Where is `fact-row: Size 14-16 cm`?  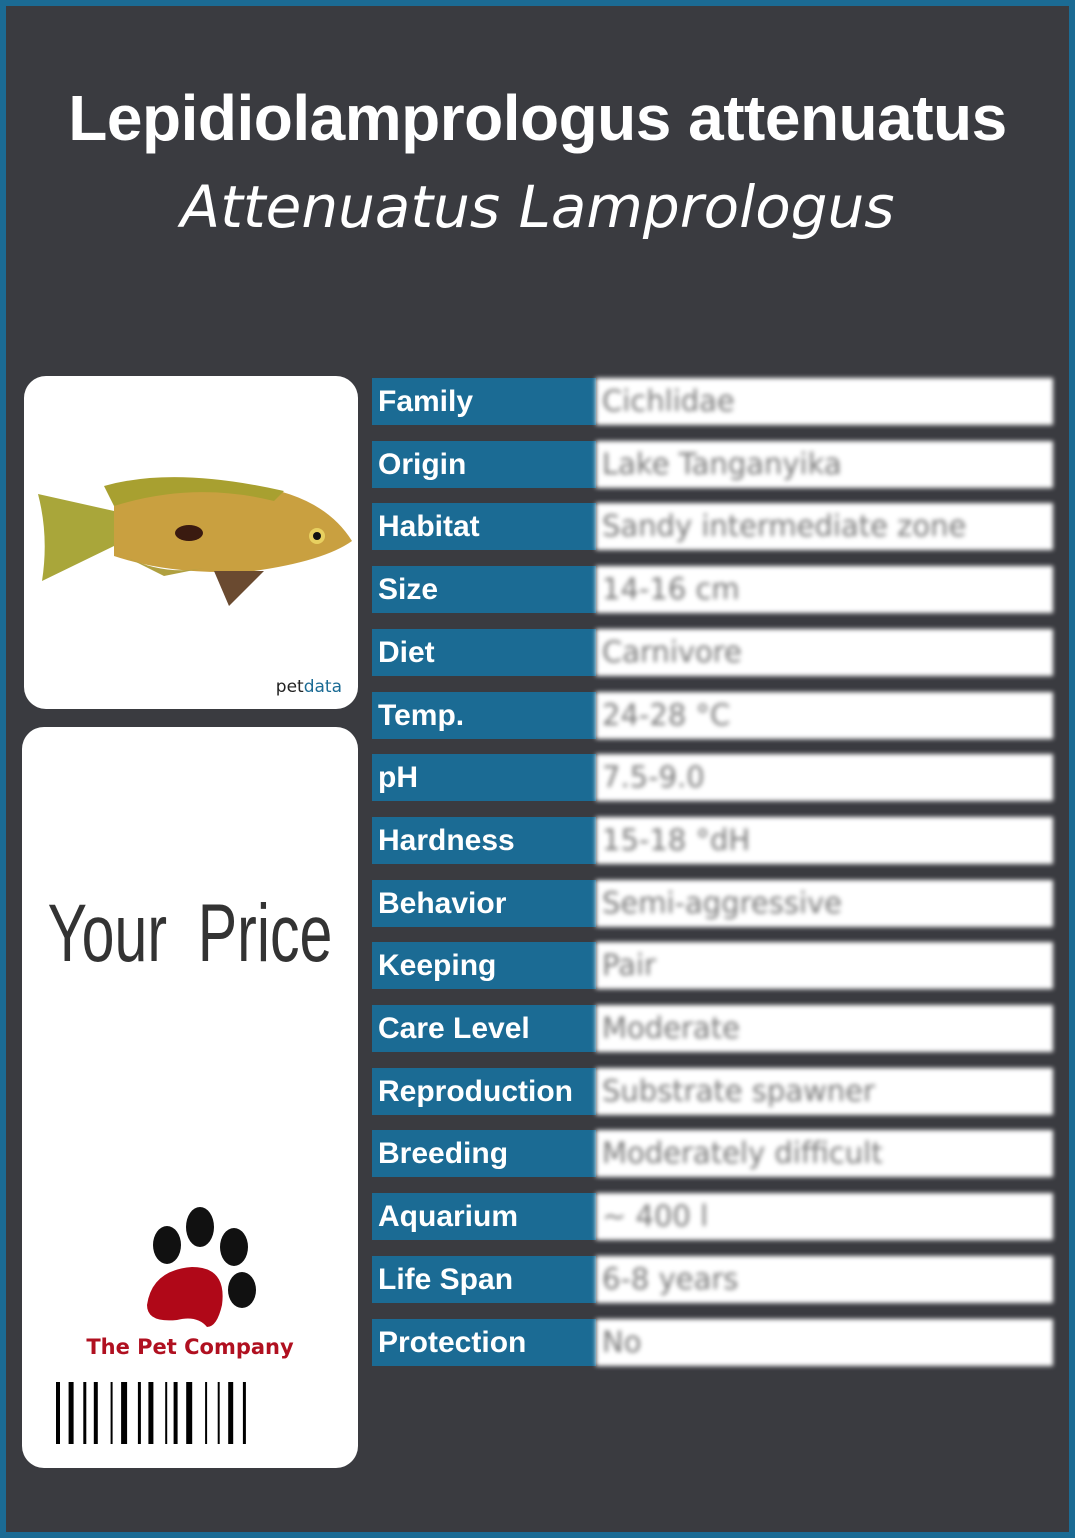
fact-row: Size 14-16 cm is located at coordinates (712, 590).